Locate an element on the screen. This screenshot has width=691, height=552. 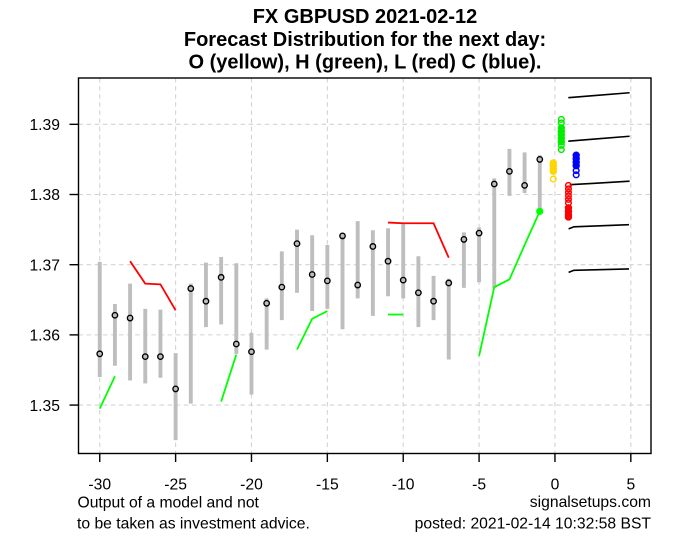
forecast-cluster-open is located at coordinates (553, 171).